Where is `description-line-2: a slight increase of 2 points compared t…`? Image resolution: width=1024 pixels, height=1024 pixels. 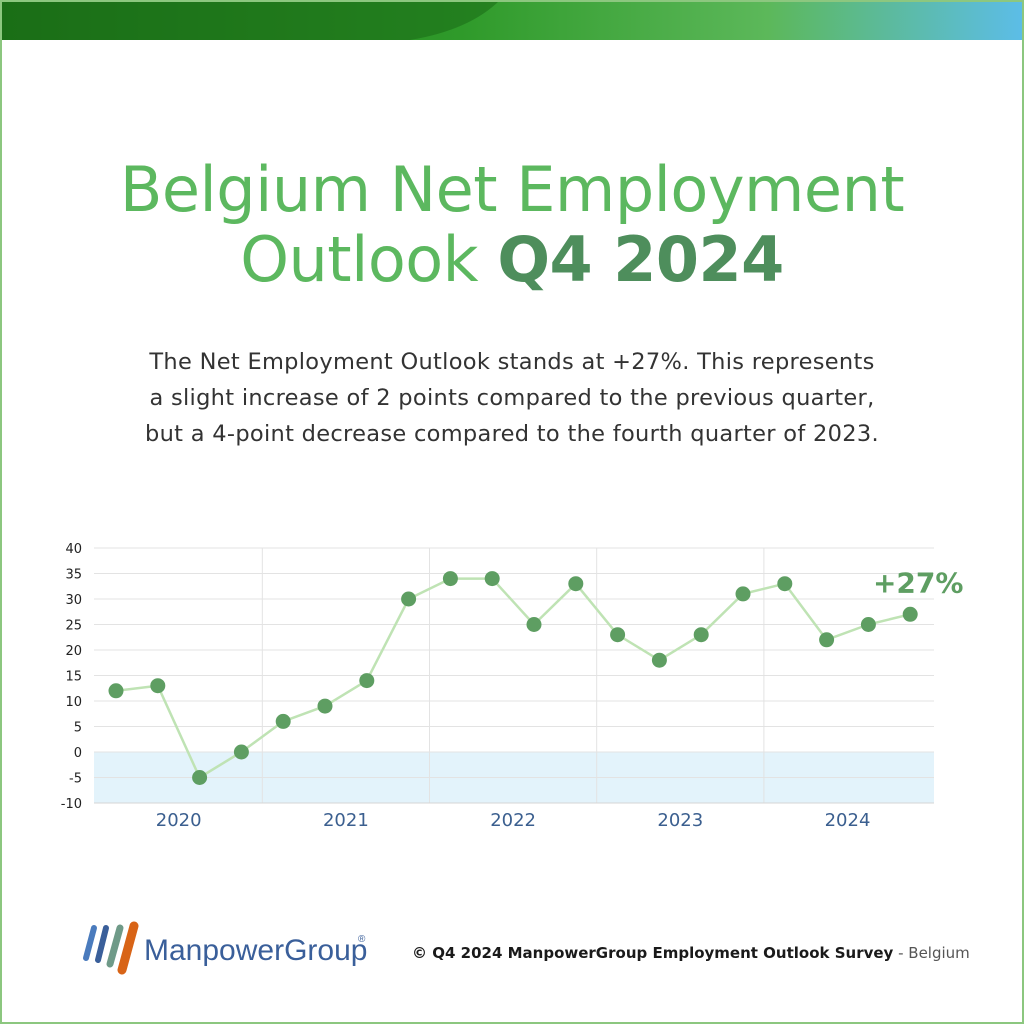
description-line-2: a slight increase of 2 points compared t… is located at coordinates (512, 398).